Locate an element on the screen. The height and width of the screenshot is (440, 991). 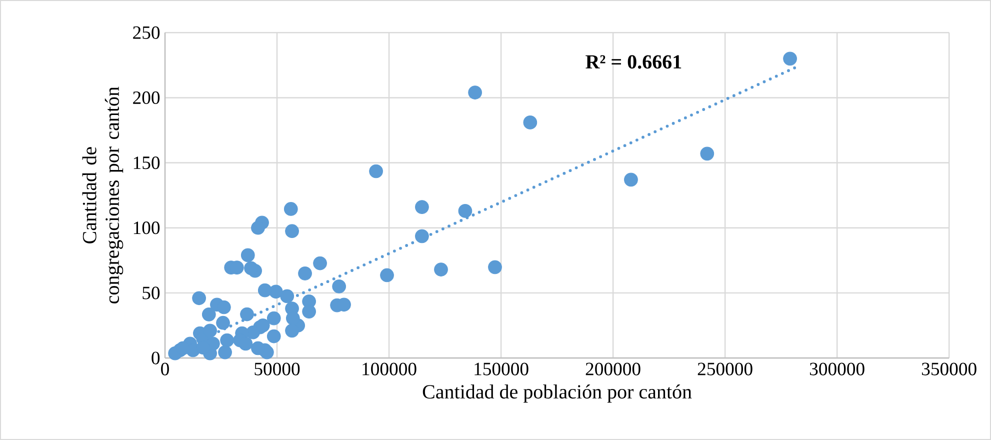
x-tick-label: 350000 is located at coordinates (949, 369).